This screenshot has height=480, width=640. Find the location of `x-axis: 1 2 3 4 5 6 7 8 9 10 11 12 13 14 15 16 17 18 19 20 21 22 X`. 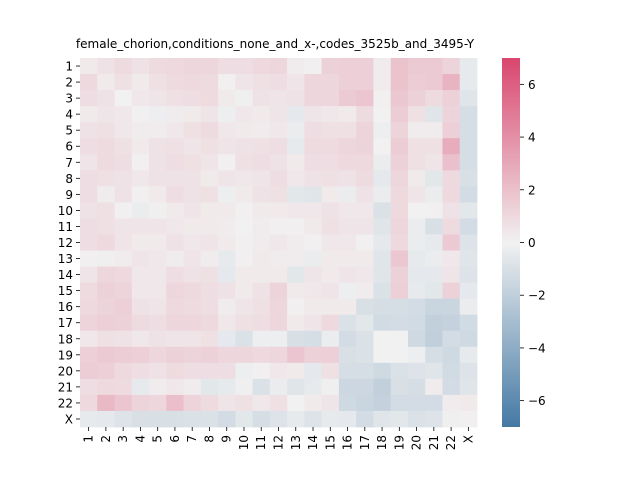

x-axis: 1 2 3 4 5 6 7 8 9 10 11 12 13 14 15 16 17 18 19 20 21 22 X is located at coordinates (278, 438).